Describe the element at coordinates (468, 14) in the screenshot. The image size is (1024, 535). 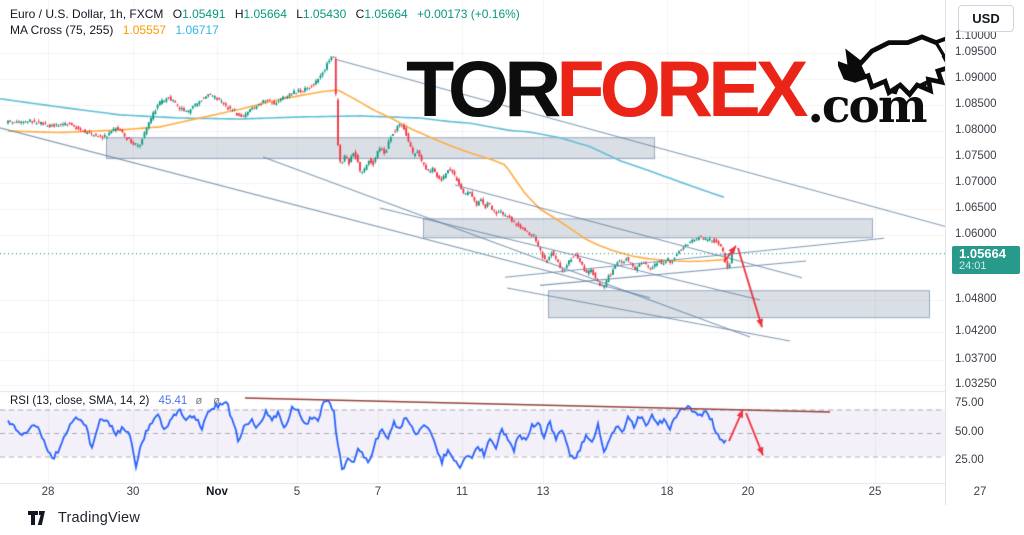
I see `change-value: +0.00173 (+0.16%)` at that location.